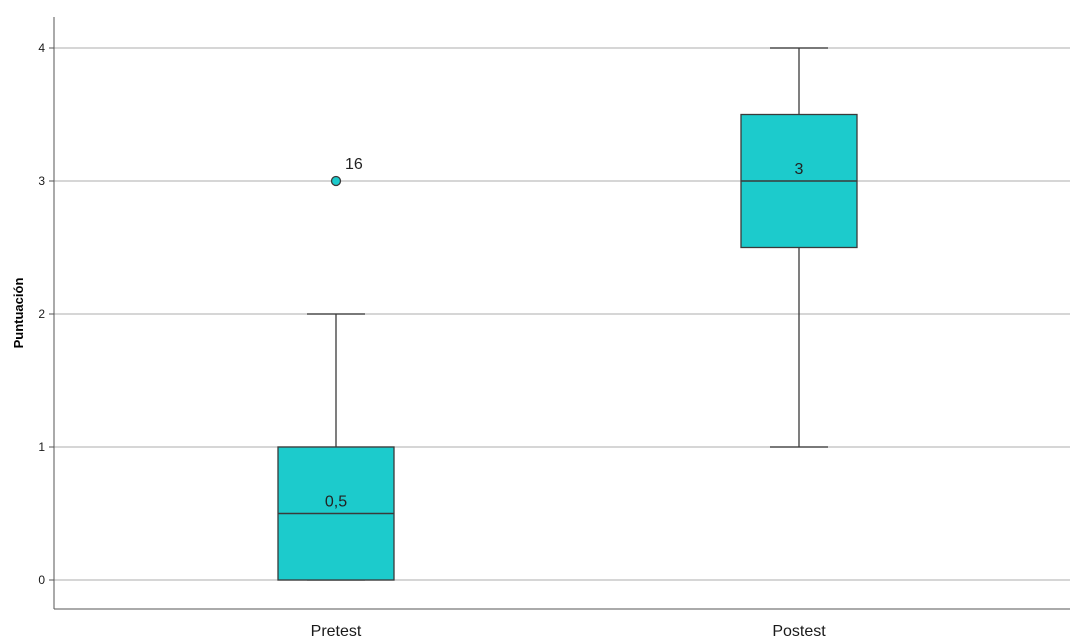 This screenshot has width=1070, height=639. I want to click on y-tick-label: 0, so click(41, 580).